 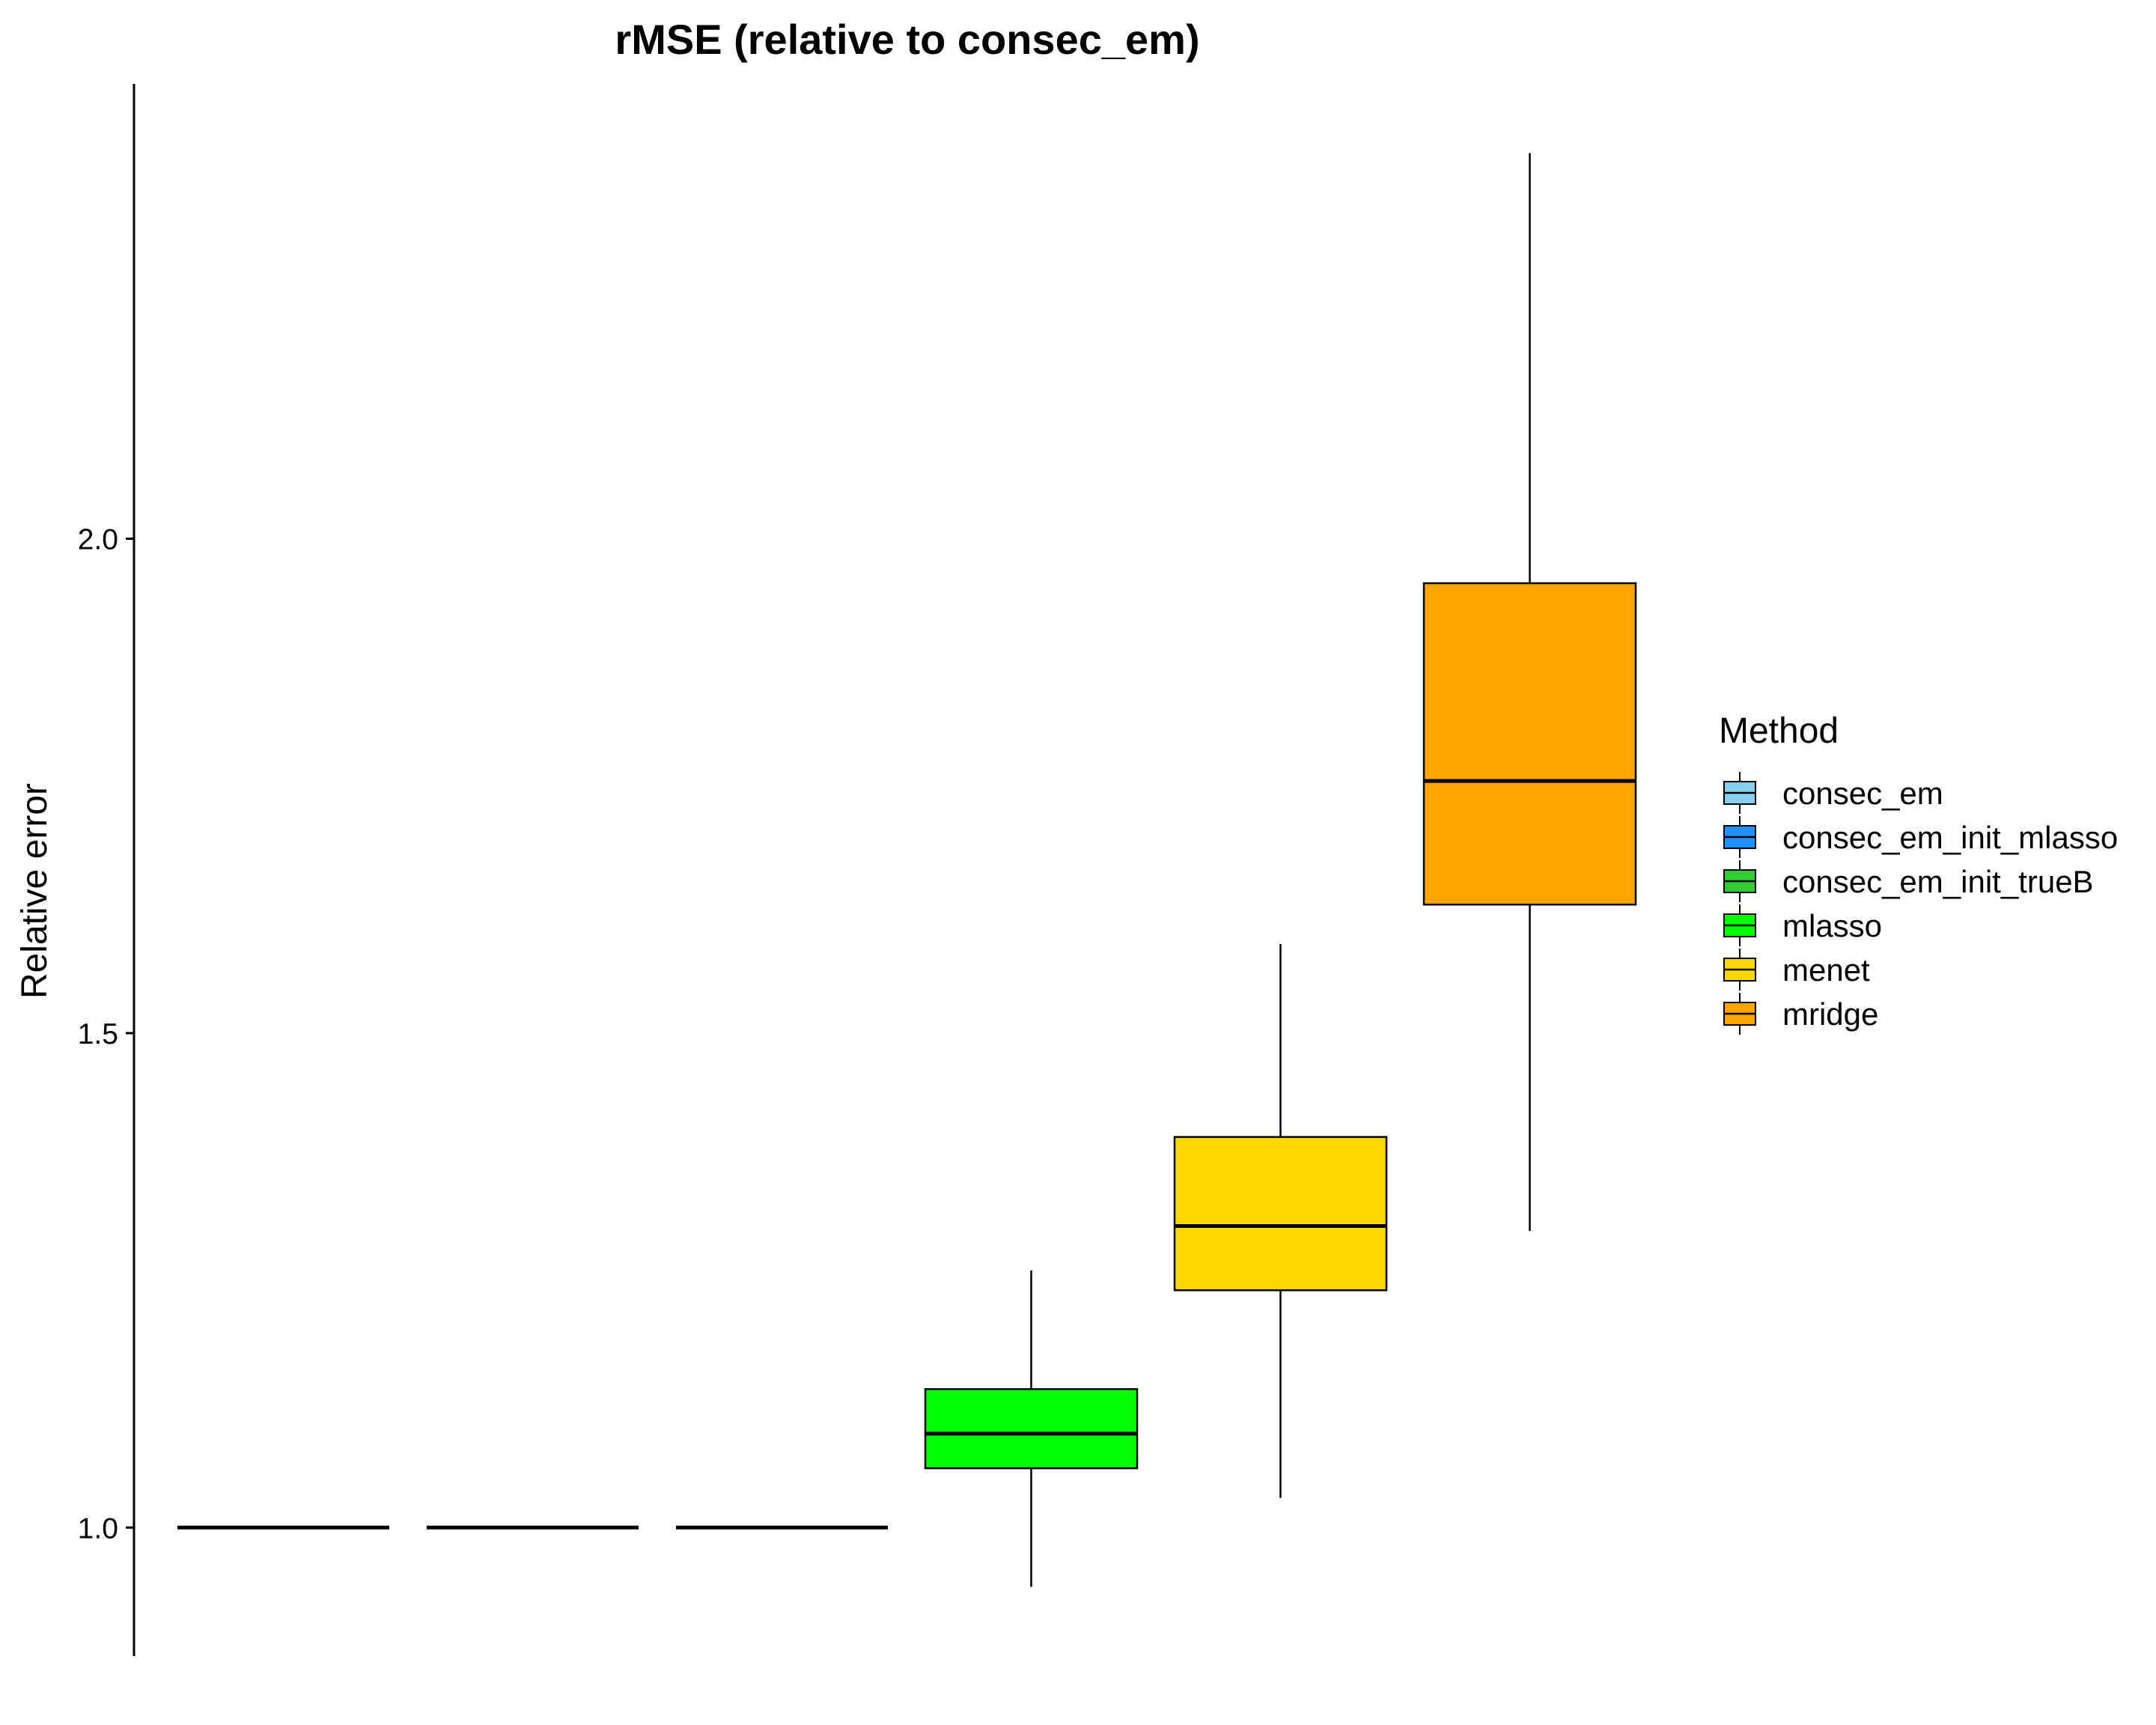 I want to click on legend-title: Method, so click(x=1779, y=731).